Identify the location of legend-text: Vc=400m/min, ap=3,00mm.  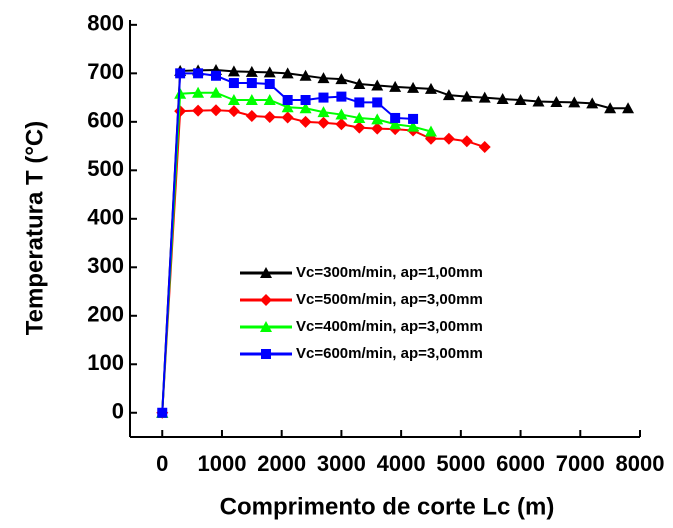
(389, 326).